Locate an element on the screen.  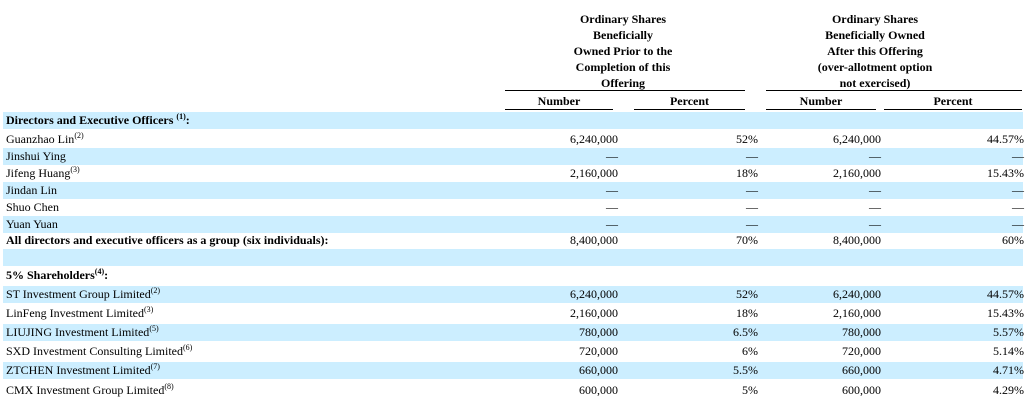
row-name: SXD Investment Consulting Limited(6) is located at coordinates (99, 351).